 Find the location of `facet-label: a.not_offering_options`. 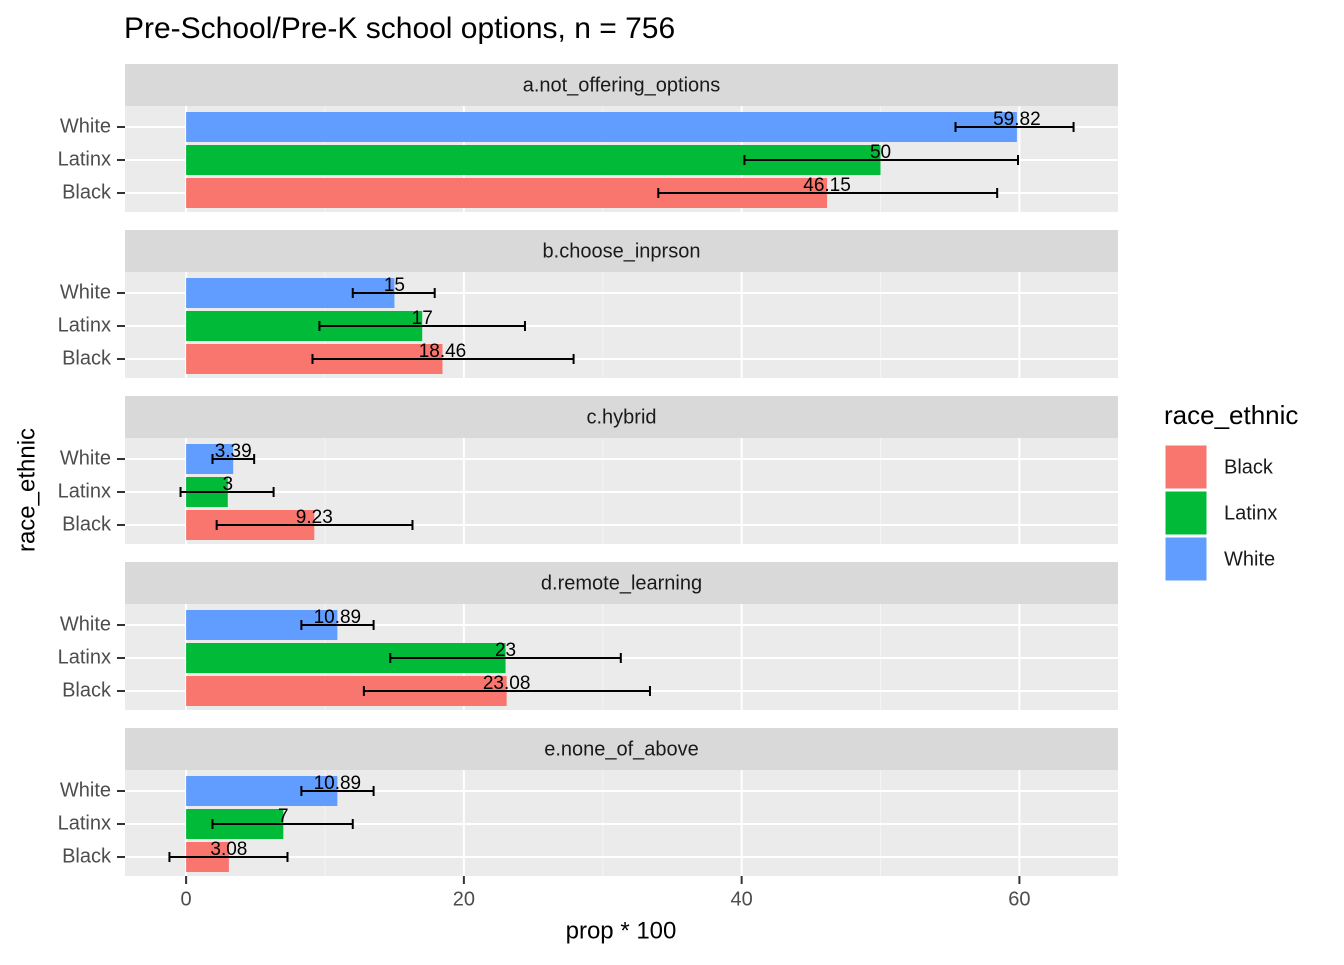

facet-label: a.not_offering_options is located at coordinates (622, 85).